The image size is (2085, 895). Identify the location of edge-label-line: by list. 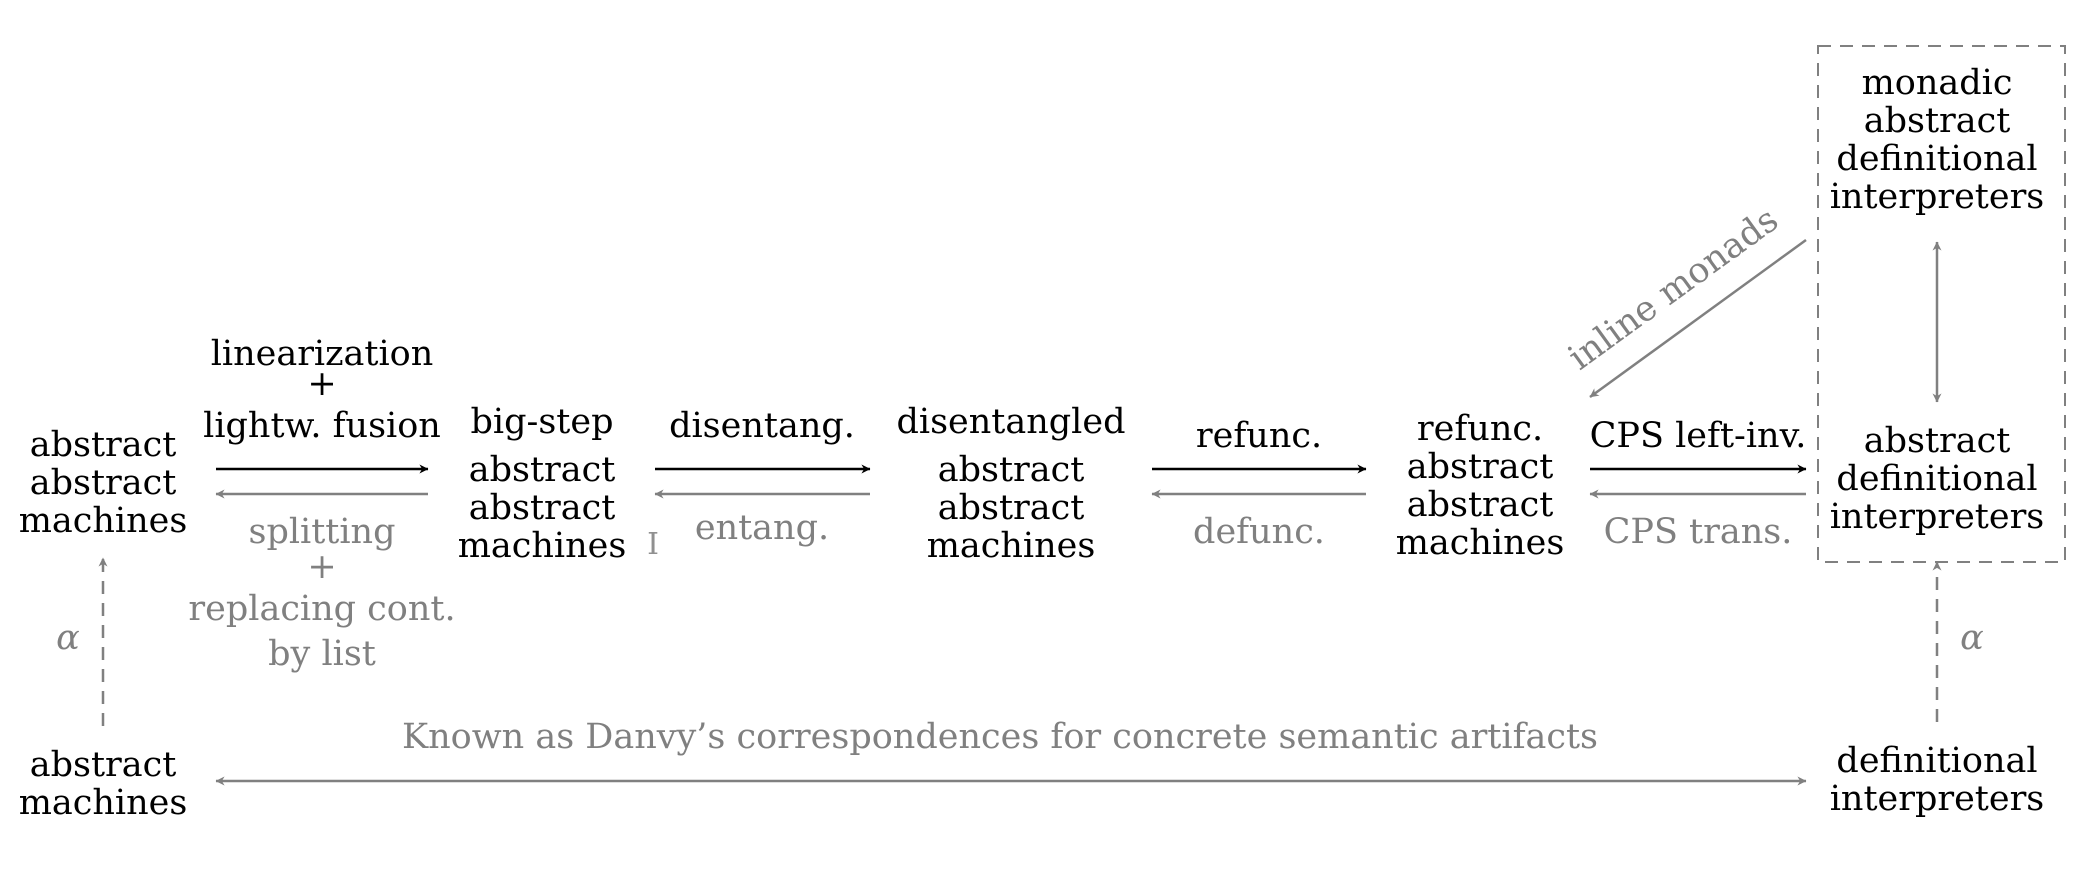
(322, 654).